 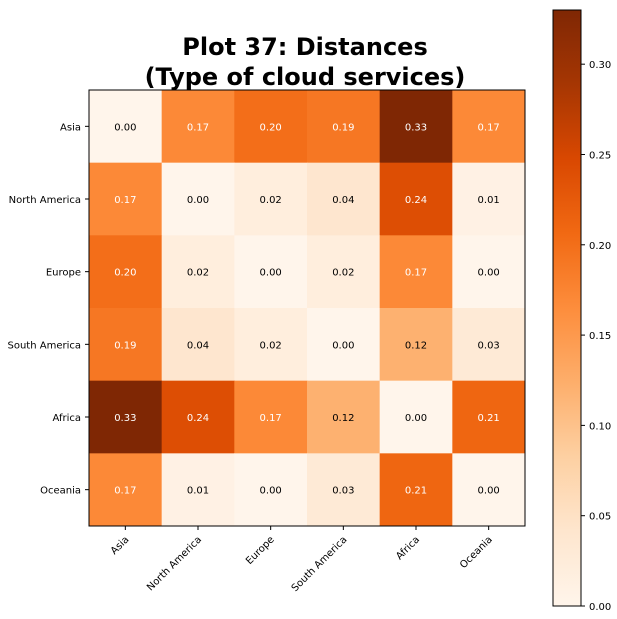 I want to click on row-tick-label: Oceania, so click(x=60, y=491).